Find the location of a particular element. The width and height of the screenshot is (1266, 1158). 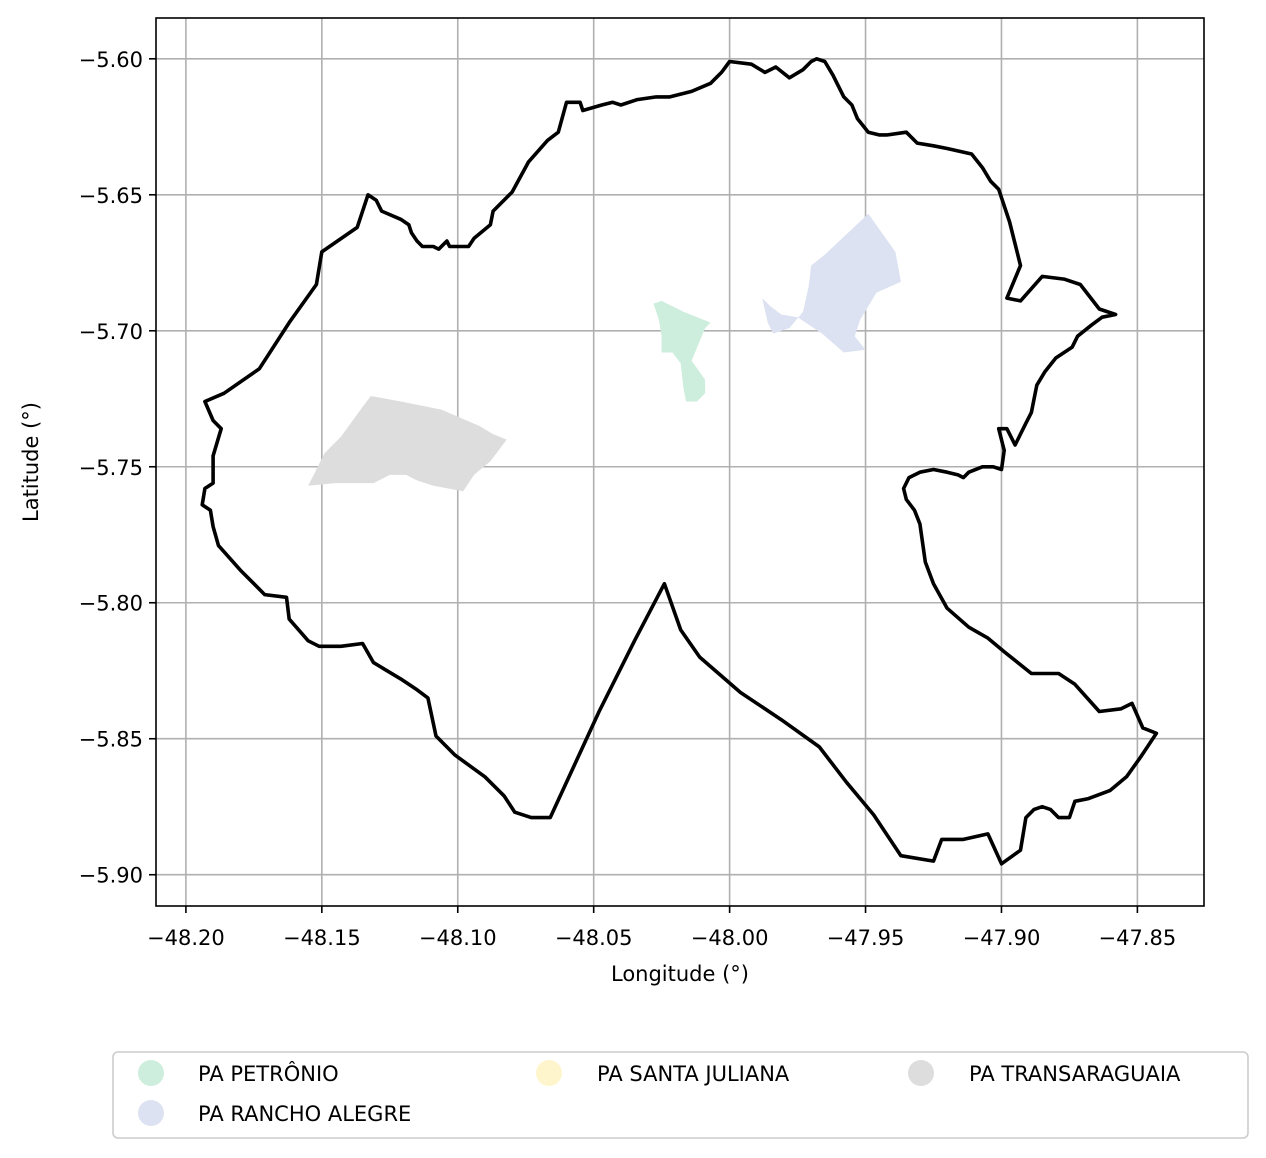

settlement-regions is located at coordinates (604, 352).